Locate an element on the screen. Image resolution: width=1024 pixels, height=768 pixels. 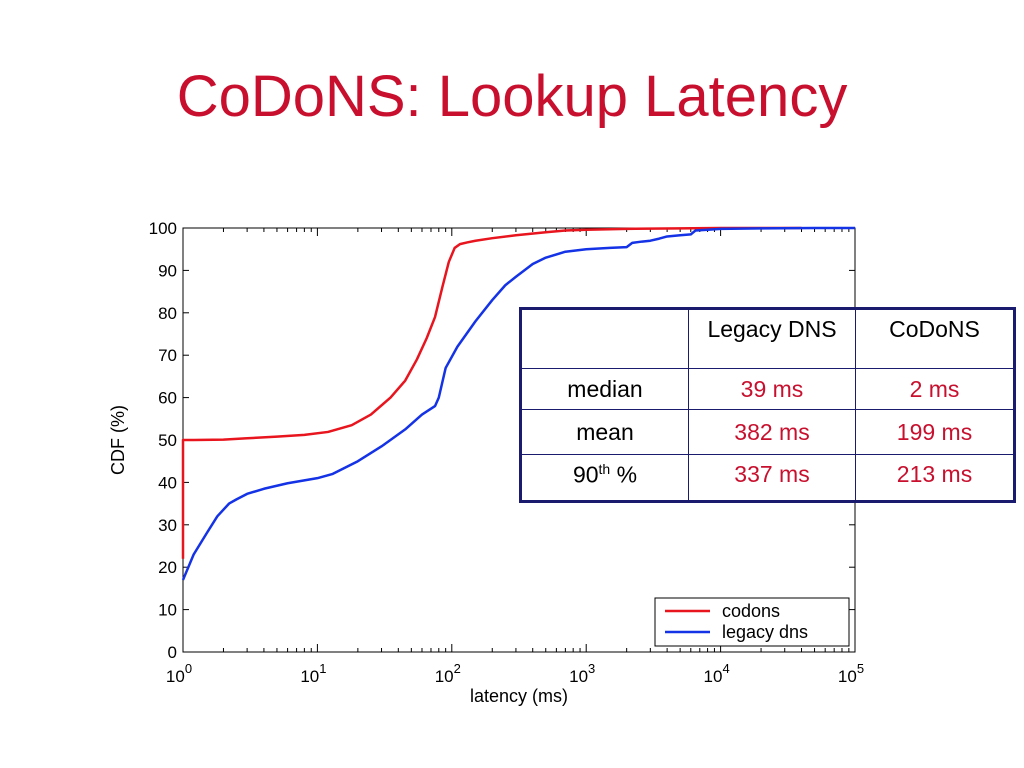
table-row: mean 382 ms 199 ms is located at coordinates (767, 432).